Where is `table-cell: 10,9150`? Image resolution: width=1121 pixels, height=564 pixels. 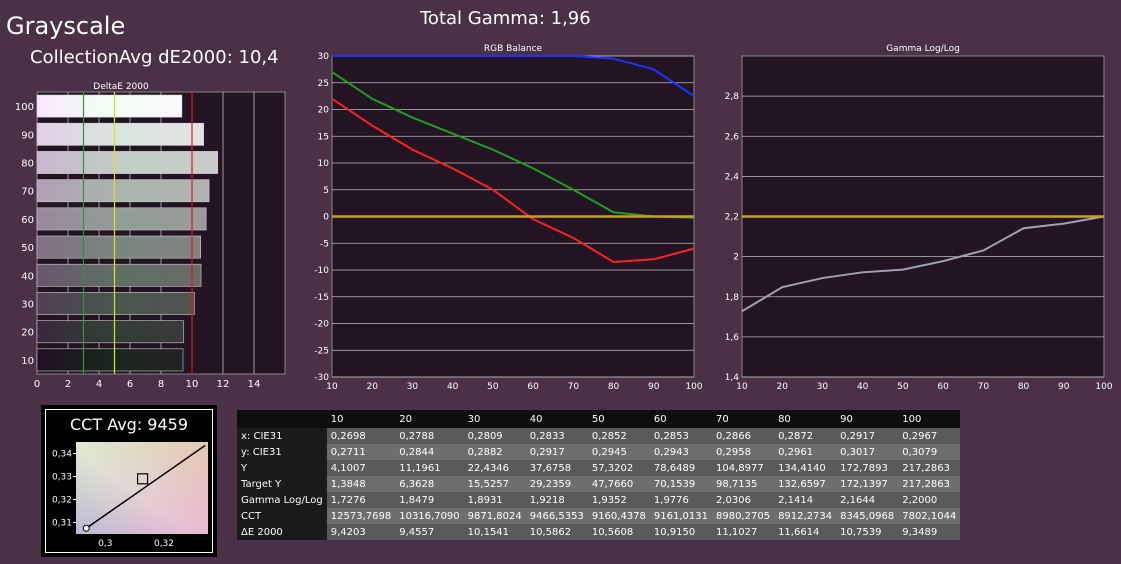
table-cell: 10,9150 is located at coordinates (674, 532).